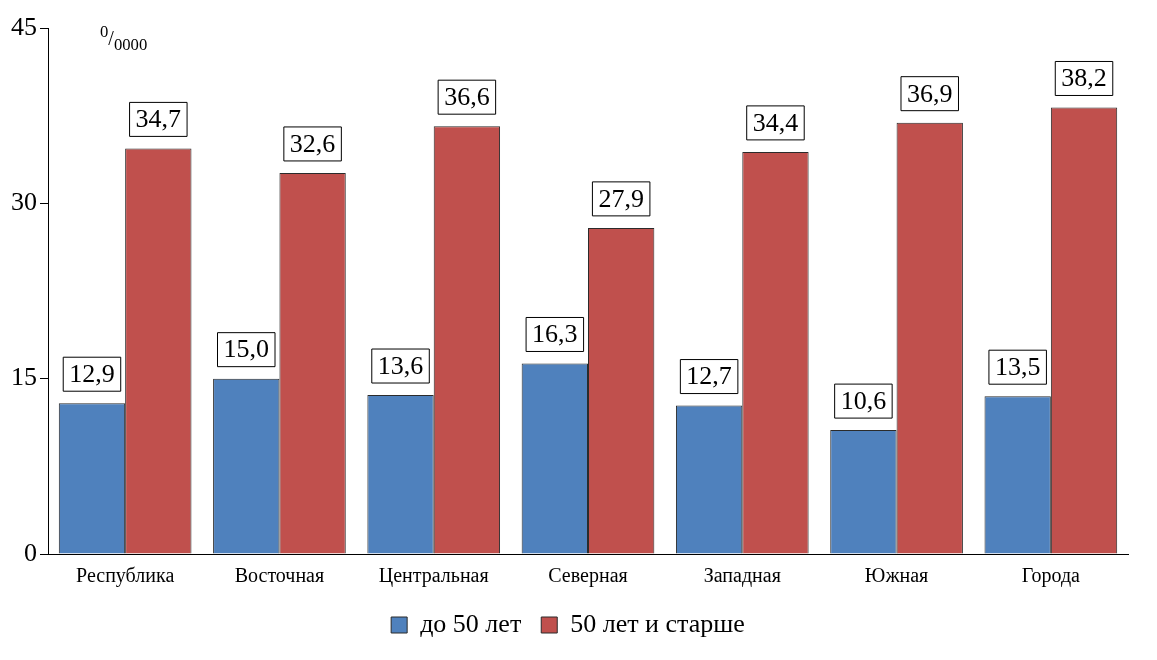  I want to click on data-label: 15,0, so click(246, 349).